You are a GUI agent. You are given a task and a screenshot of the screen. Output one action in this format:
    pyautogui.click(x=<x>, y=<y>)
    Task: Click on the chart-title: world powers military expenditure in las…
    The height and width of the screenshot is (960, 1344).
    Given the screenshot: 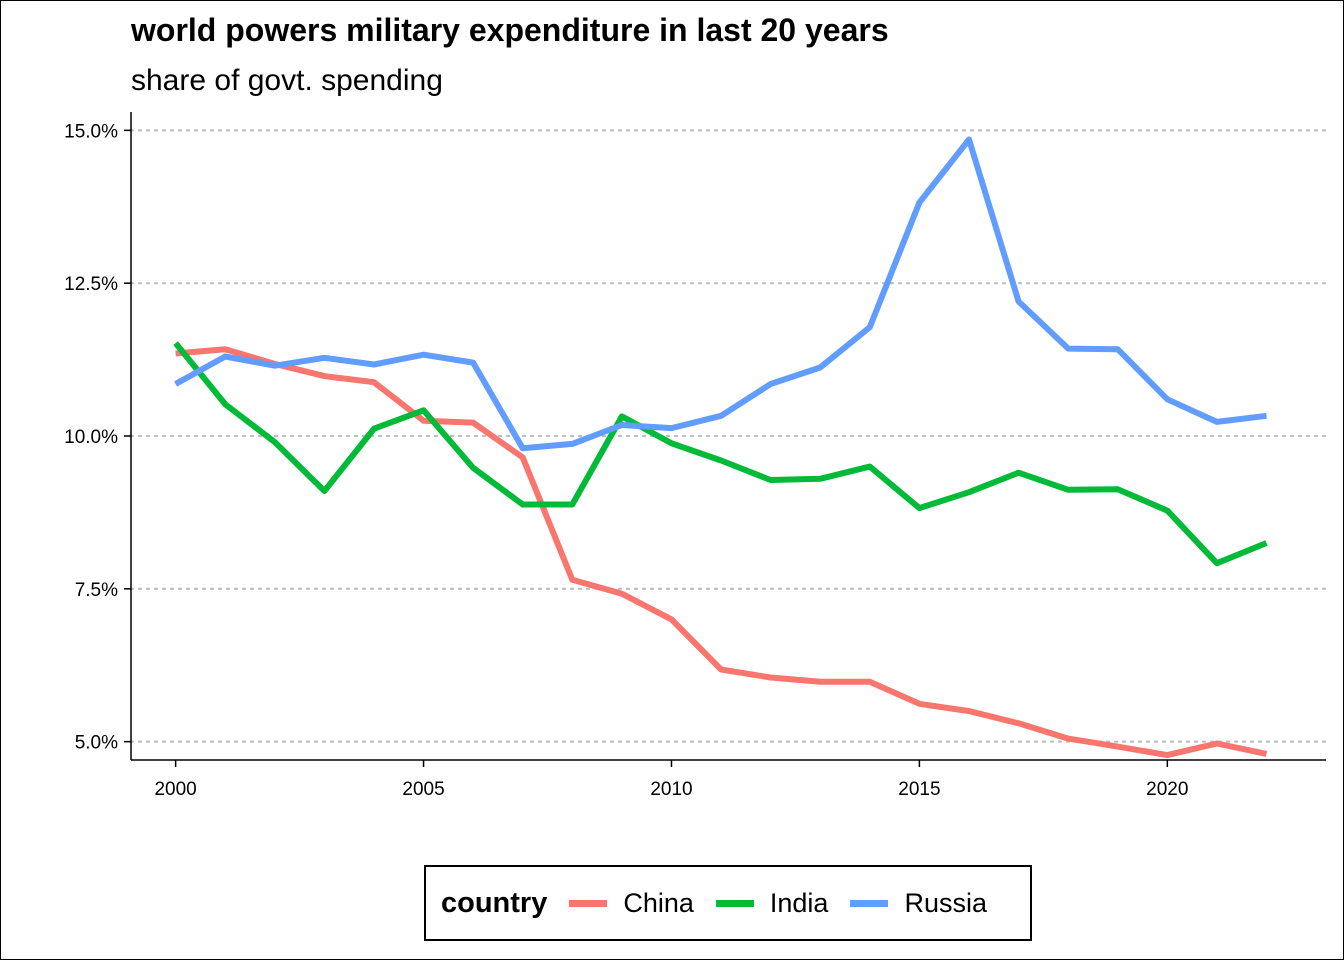 What is the action you would take?
    pyautogui.click(x=510, y=30)
    